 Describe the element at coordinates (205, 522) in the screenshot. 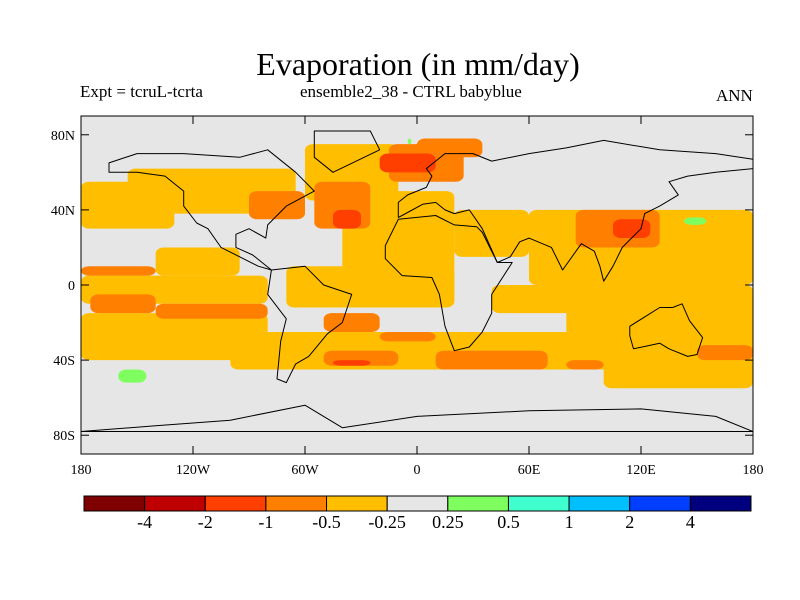

I see `colorbar-label-1: -2` at that location.